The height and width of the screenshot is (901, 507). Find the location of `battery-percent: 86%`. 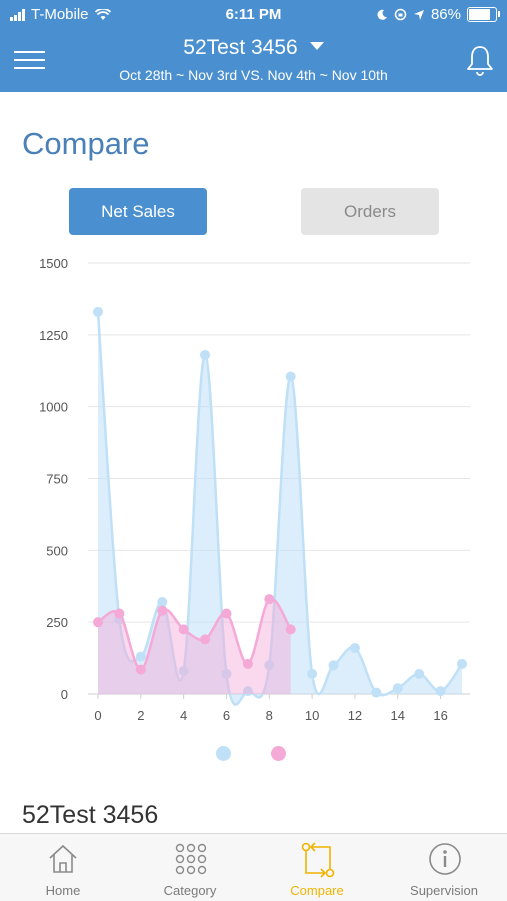

battery-percent: 86% is located at coordinates (445, 14).